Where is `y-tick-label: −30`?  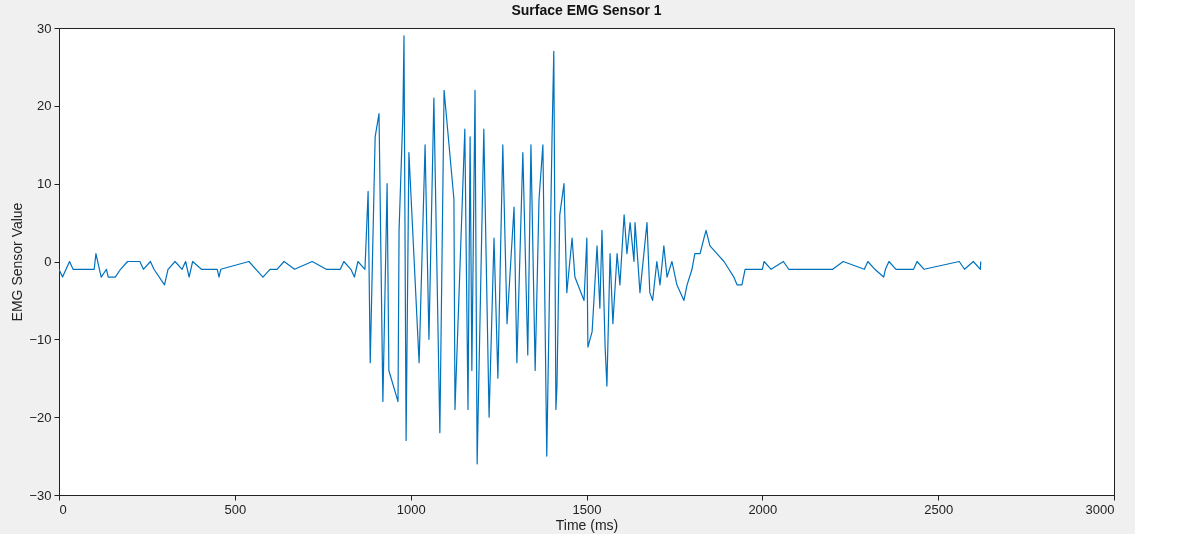
y-tick-label: −30 is located at coordinates (40, 495).